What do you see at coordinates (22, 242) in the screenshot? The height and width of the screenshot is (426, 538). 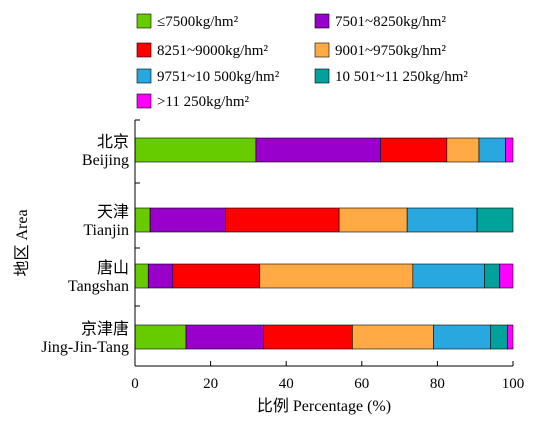 I see `y-axis-title: 地区 Area` at bounding box center [22, 242].